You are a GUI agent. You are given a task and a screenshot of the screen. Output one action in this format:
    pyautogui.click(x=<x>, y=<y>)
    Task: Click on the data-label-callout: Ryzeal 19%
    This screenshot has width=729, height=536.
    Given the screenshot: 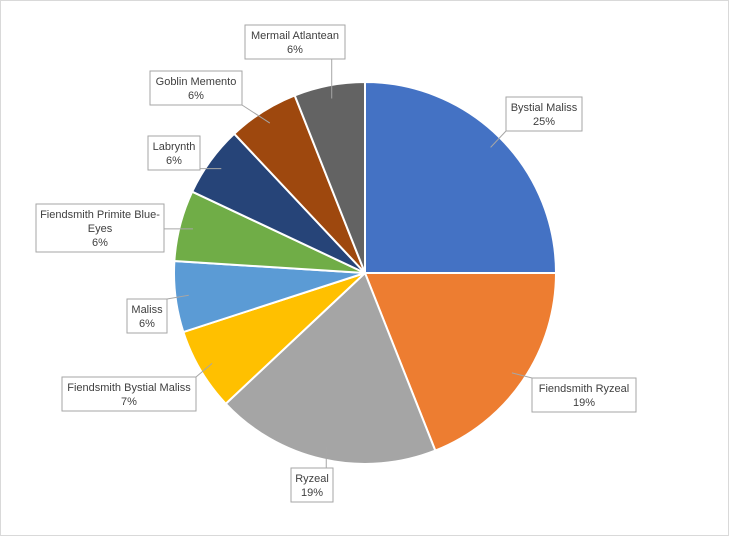 What is the action you would take?
    pyautogui.click(x=312, y=485)
    